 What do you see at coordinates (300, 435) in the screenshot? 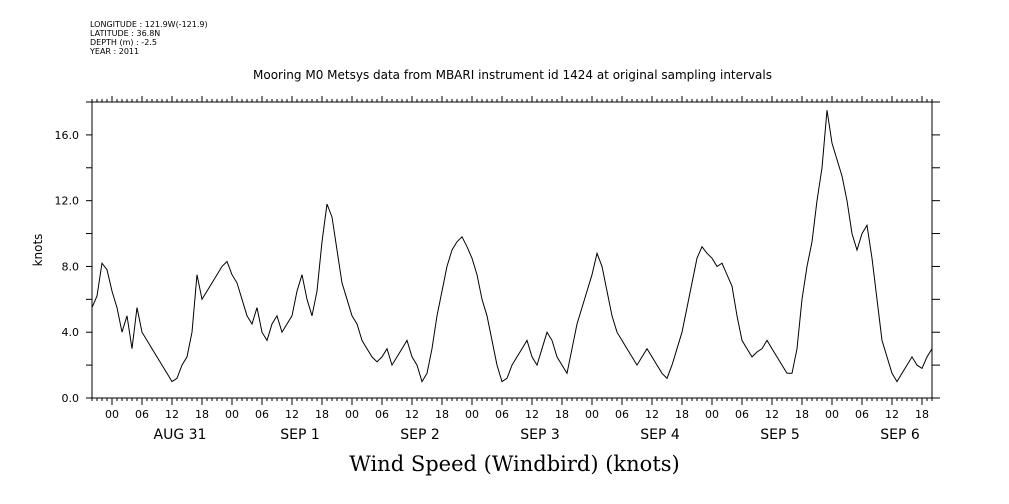
I see `x-day-label: SEP 1` at bounding box center [300, 435].